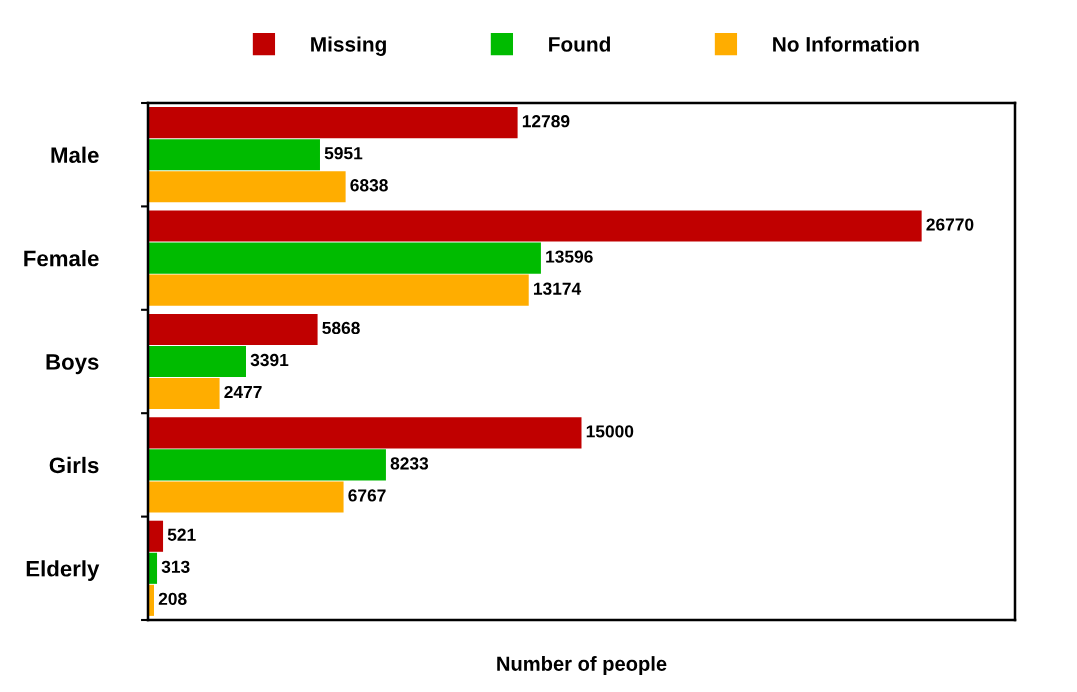 This screenshot has height=692, width=1077. Describe the element at coordinates (341, 328) in the screenshot. I see `data-label: 5868` at that location.